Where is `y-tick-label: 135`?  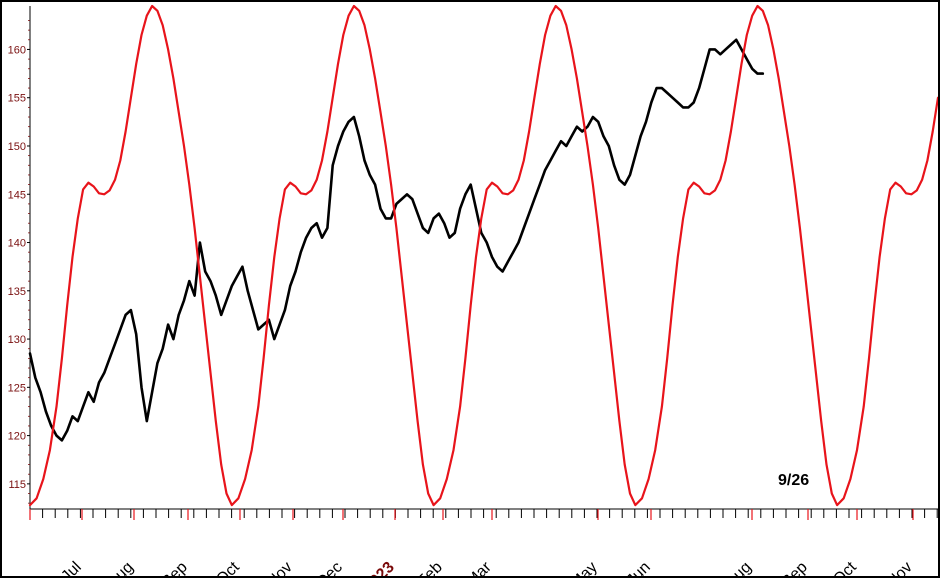 y-tick-label: 135 is located at coordinates (17, 292).